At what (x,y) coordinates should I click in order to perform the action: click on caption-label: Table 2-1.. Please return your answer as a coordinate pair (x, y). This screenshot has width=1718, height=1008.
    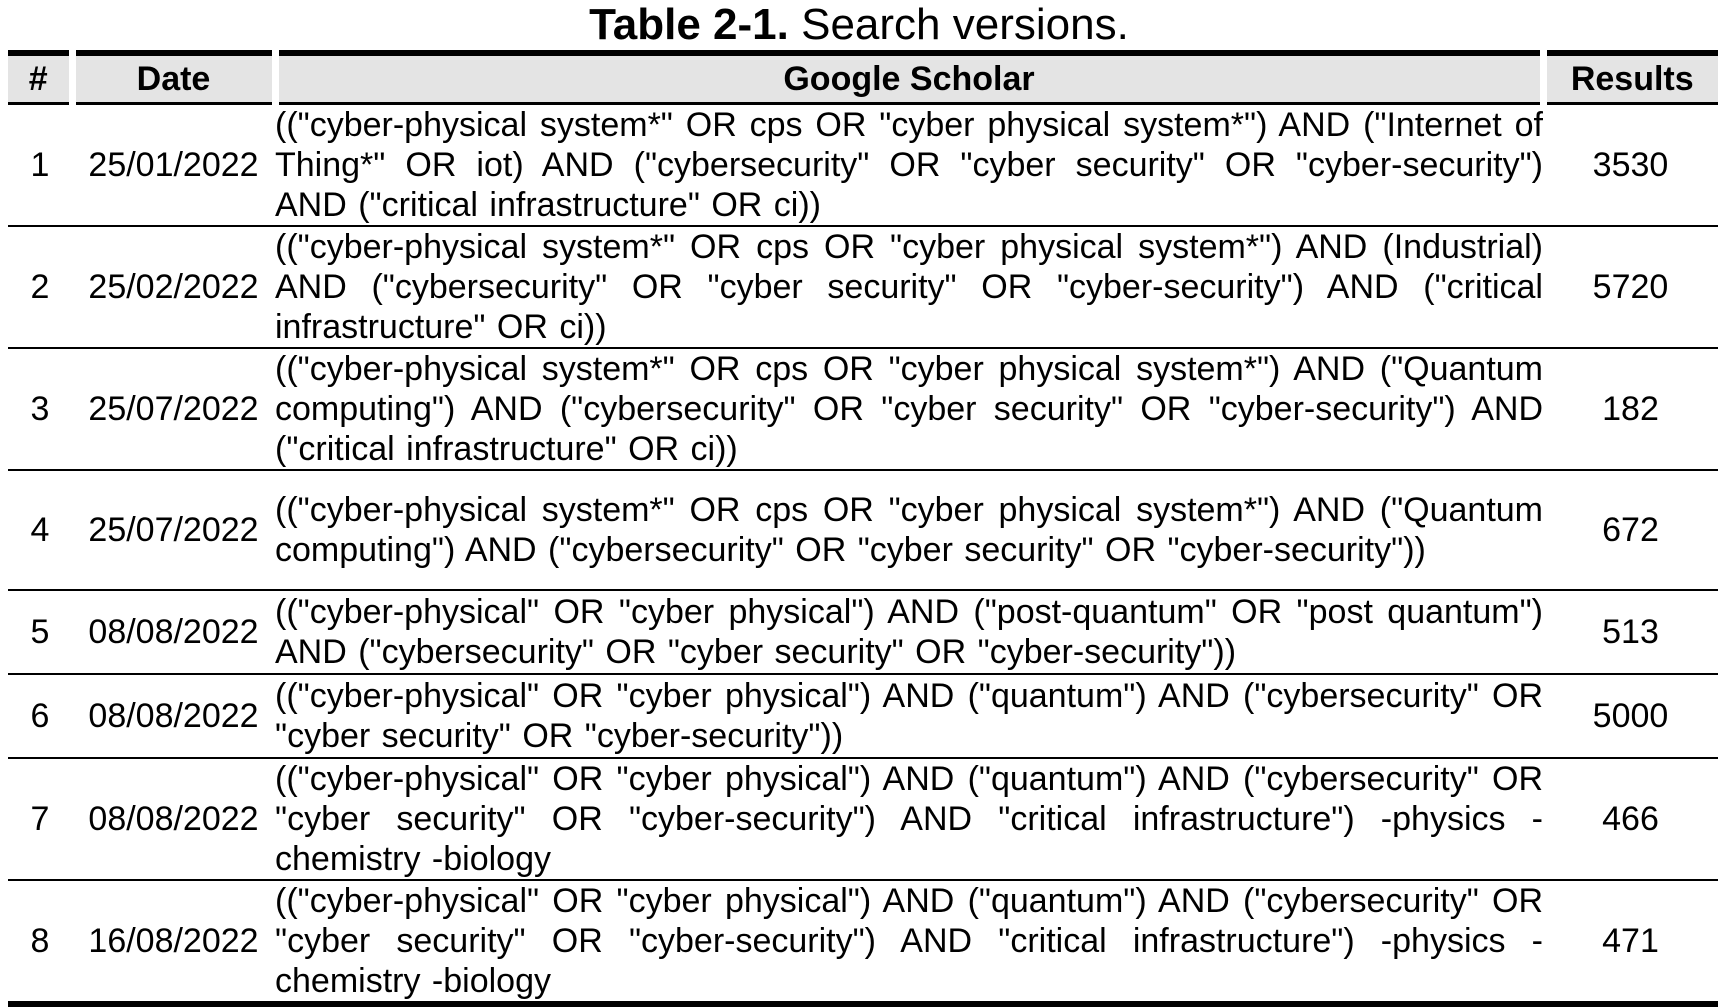
    Looking at the image, I should click on (689, 24).